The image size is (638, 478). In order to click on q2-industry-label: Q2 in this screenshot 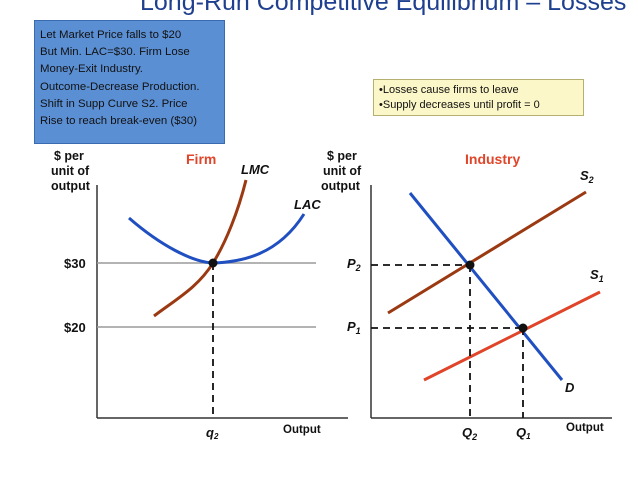, I will do `click(469, 433)`.